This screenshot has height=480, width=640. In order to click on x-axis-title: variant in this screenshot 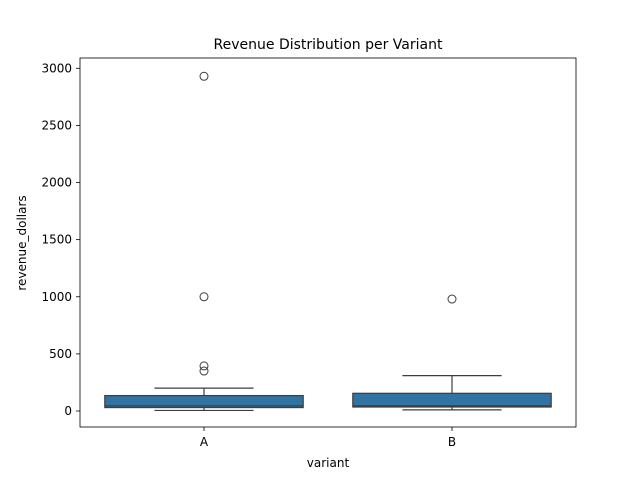, I will do `click(328, 463)`.